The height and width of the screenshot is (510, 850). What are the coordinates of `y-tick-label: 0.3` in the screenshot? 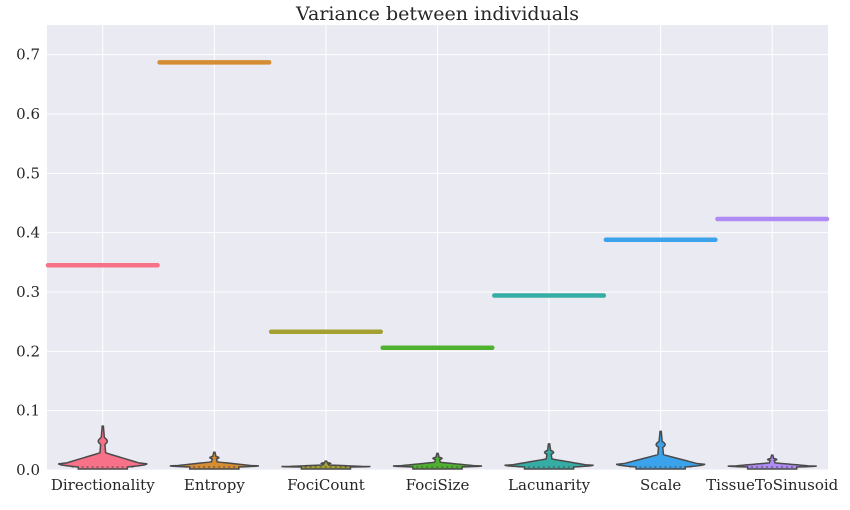 It's located at (28, 292).